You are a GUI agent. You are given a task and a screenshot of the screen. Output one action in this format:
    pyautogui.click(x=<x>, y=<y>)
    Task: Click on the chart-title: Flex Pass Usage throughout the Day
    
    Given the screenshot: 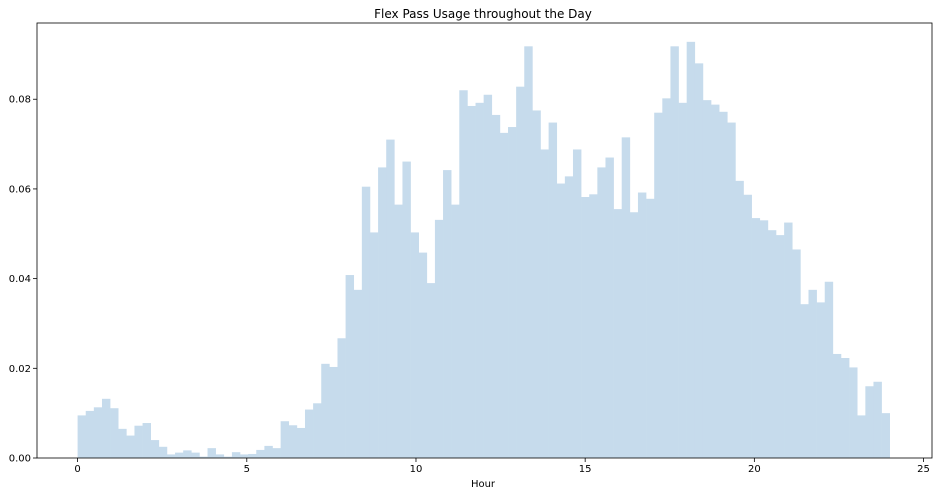 What is the action you would take?
    pyautogui.click(x=483, y=14)
    